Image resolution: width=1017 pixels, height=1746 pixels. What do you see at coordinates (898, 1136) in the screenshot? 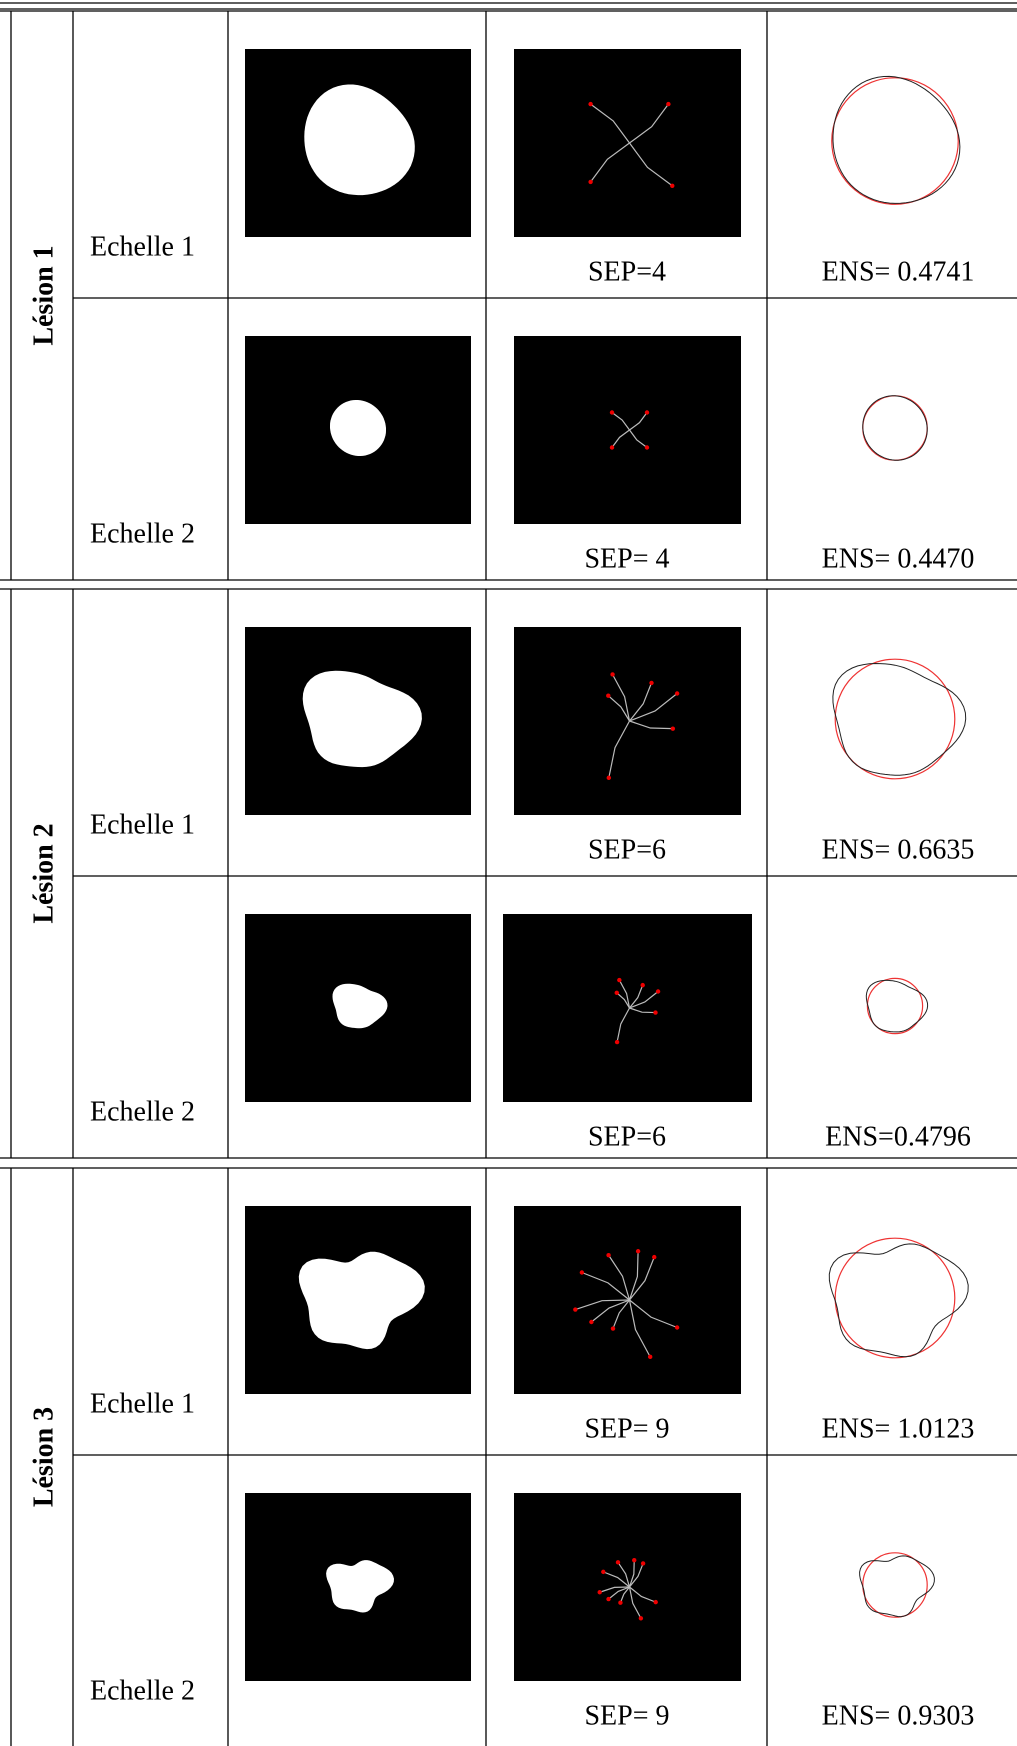
I see `ens-value: ENS=0.4796` at bounding box center [898, 1136].